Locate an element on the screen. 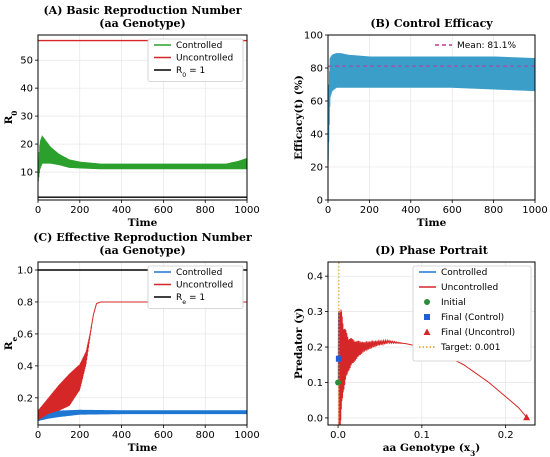 The height and width of the screenshot is (457, 550). series-efficacy is located at coordinates (431, 108).